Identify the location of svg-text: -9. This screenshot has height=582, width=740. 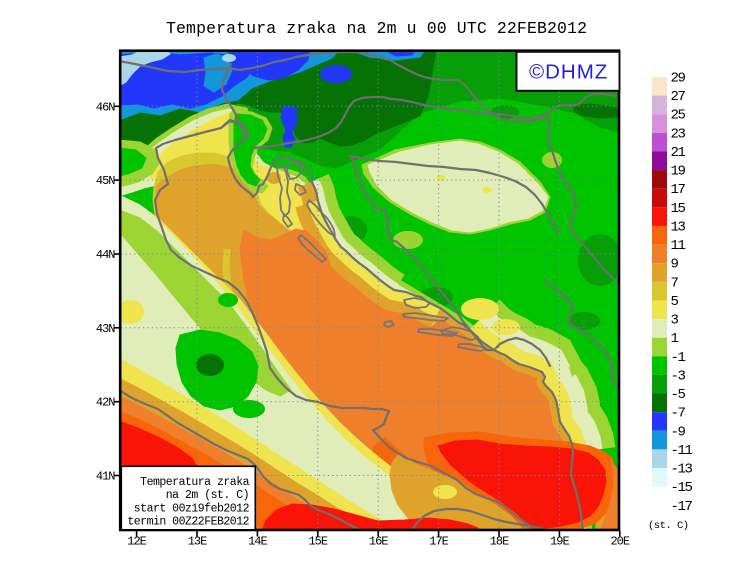
(678, 432).